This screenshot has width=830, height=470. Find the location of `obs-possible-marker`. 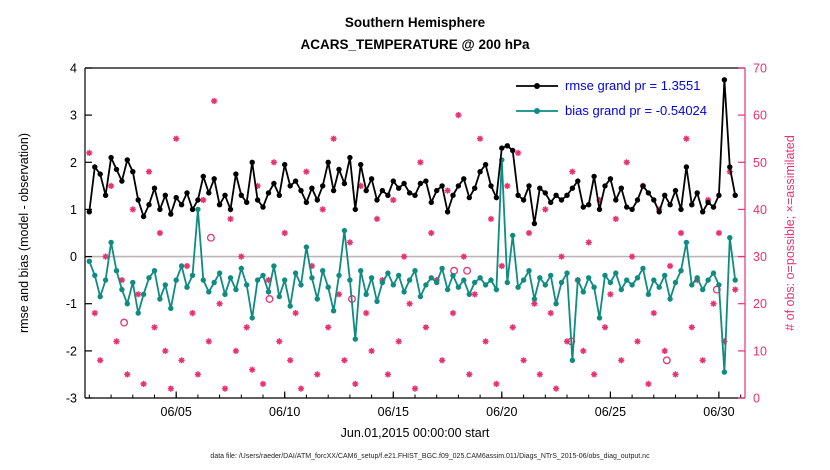

obs-possible-marker is located at coordinates (467, 270).